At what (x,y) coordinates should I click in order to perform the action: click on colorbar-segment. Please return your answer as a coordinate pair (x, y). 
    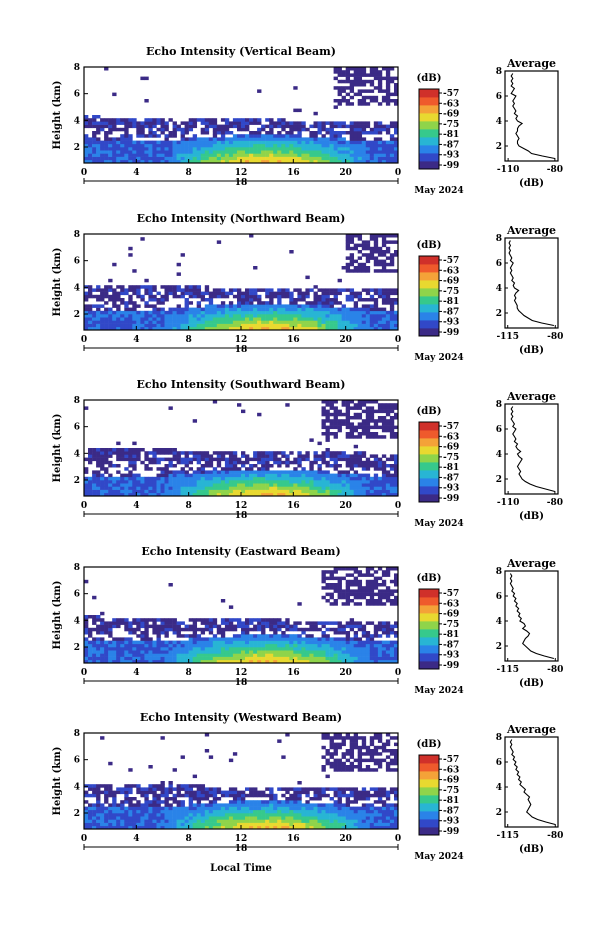
    Looking at the image, I should click on (429, 260).